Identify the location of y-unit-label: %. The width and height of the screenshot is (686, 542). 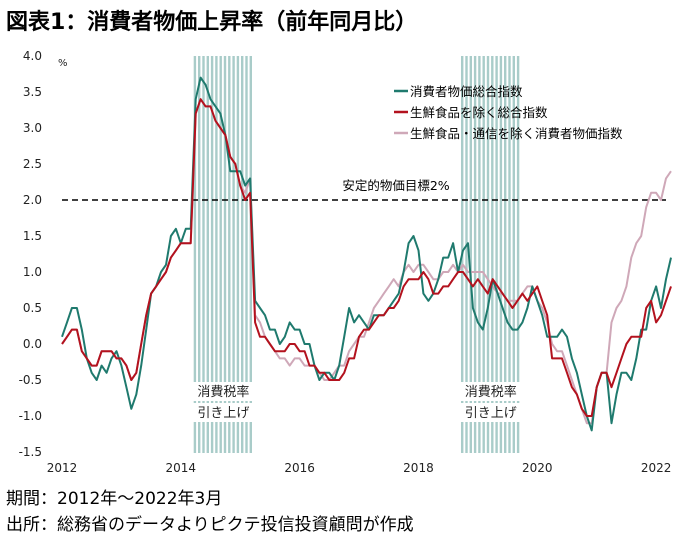
(63, 63).